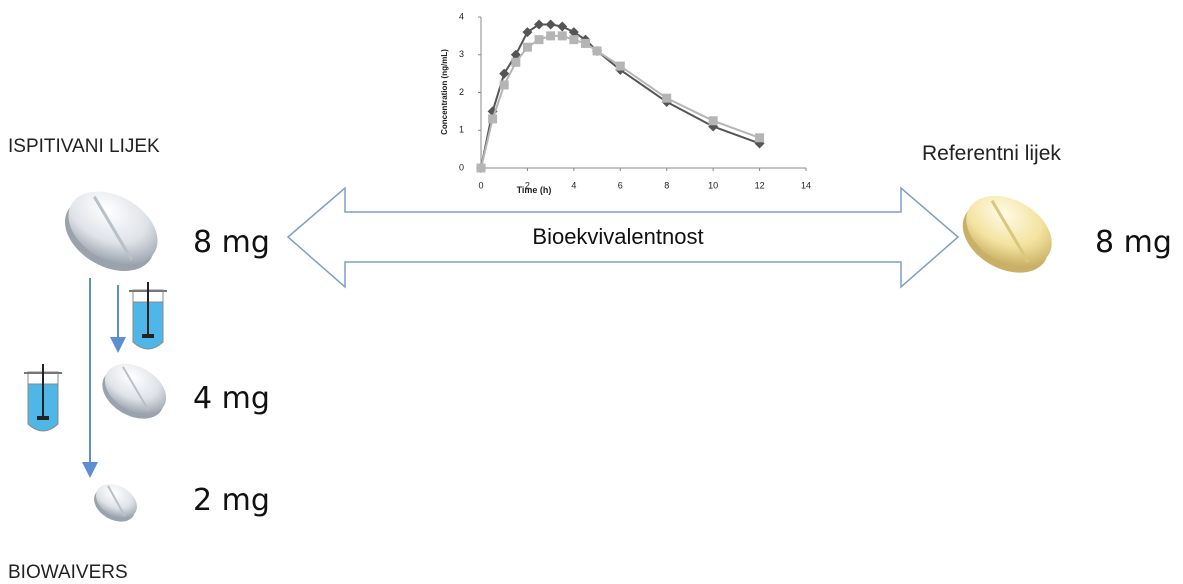 This screenshot has height=584, width=1183. Describe the element at coordinates (806, 185) in the screenshot. I see `x-tick-label: 14` at that location.